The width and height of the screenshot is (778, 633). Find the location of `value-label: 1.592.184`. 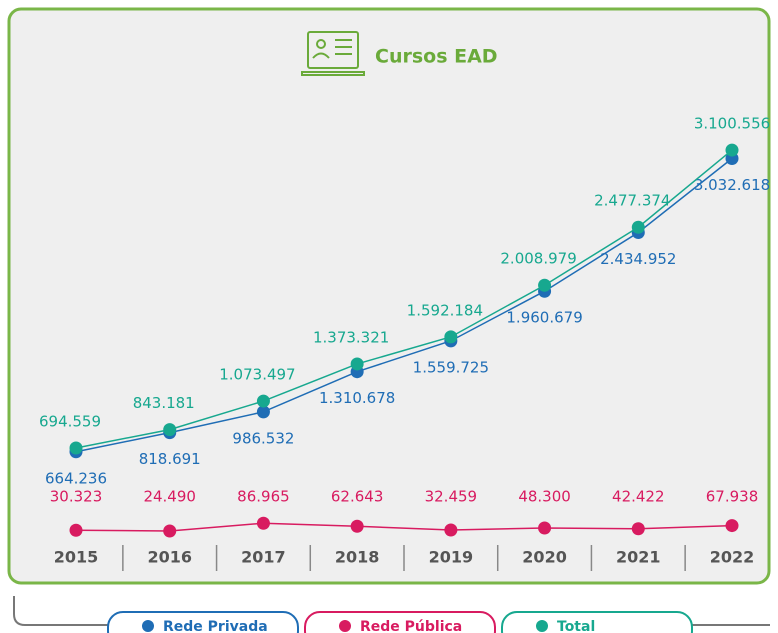

value-label: 1.592.184 is located at coordinates (445, 310).